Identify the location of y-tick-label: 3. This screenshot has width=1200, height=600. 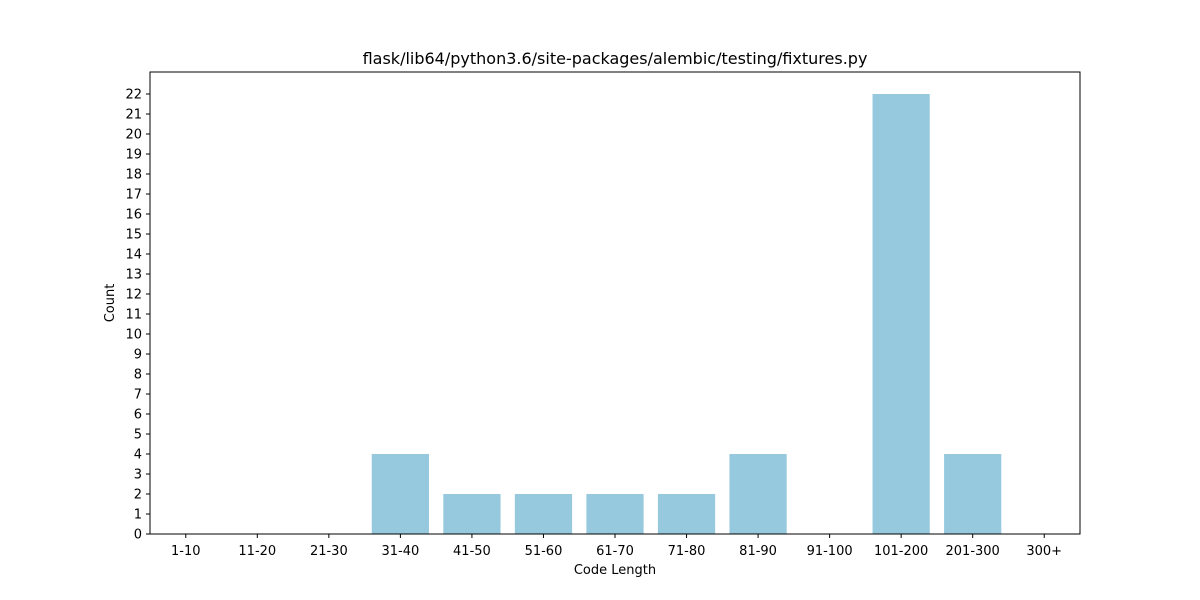
(138, 475).